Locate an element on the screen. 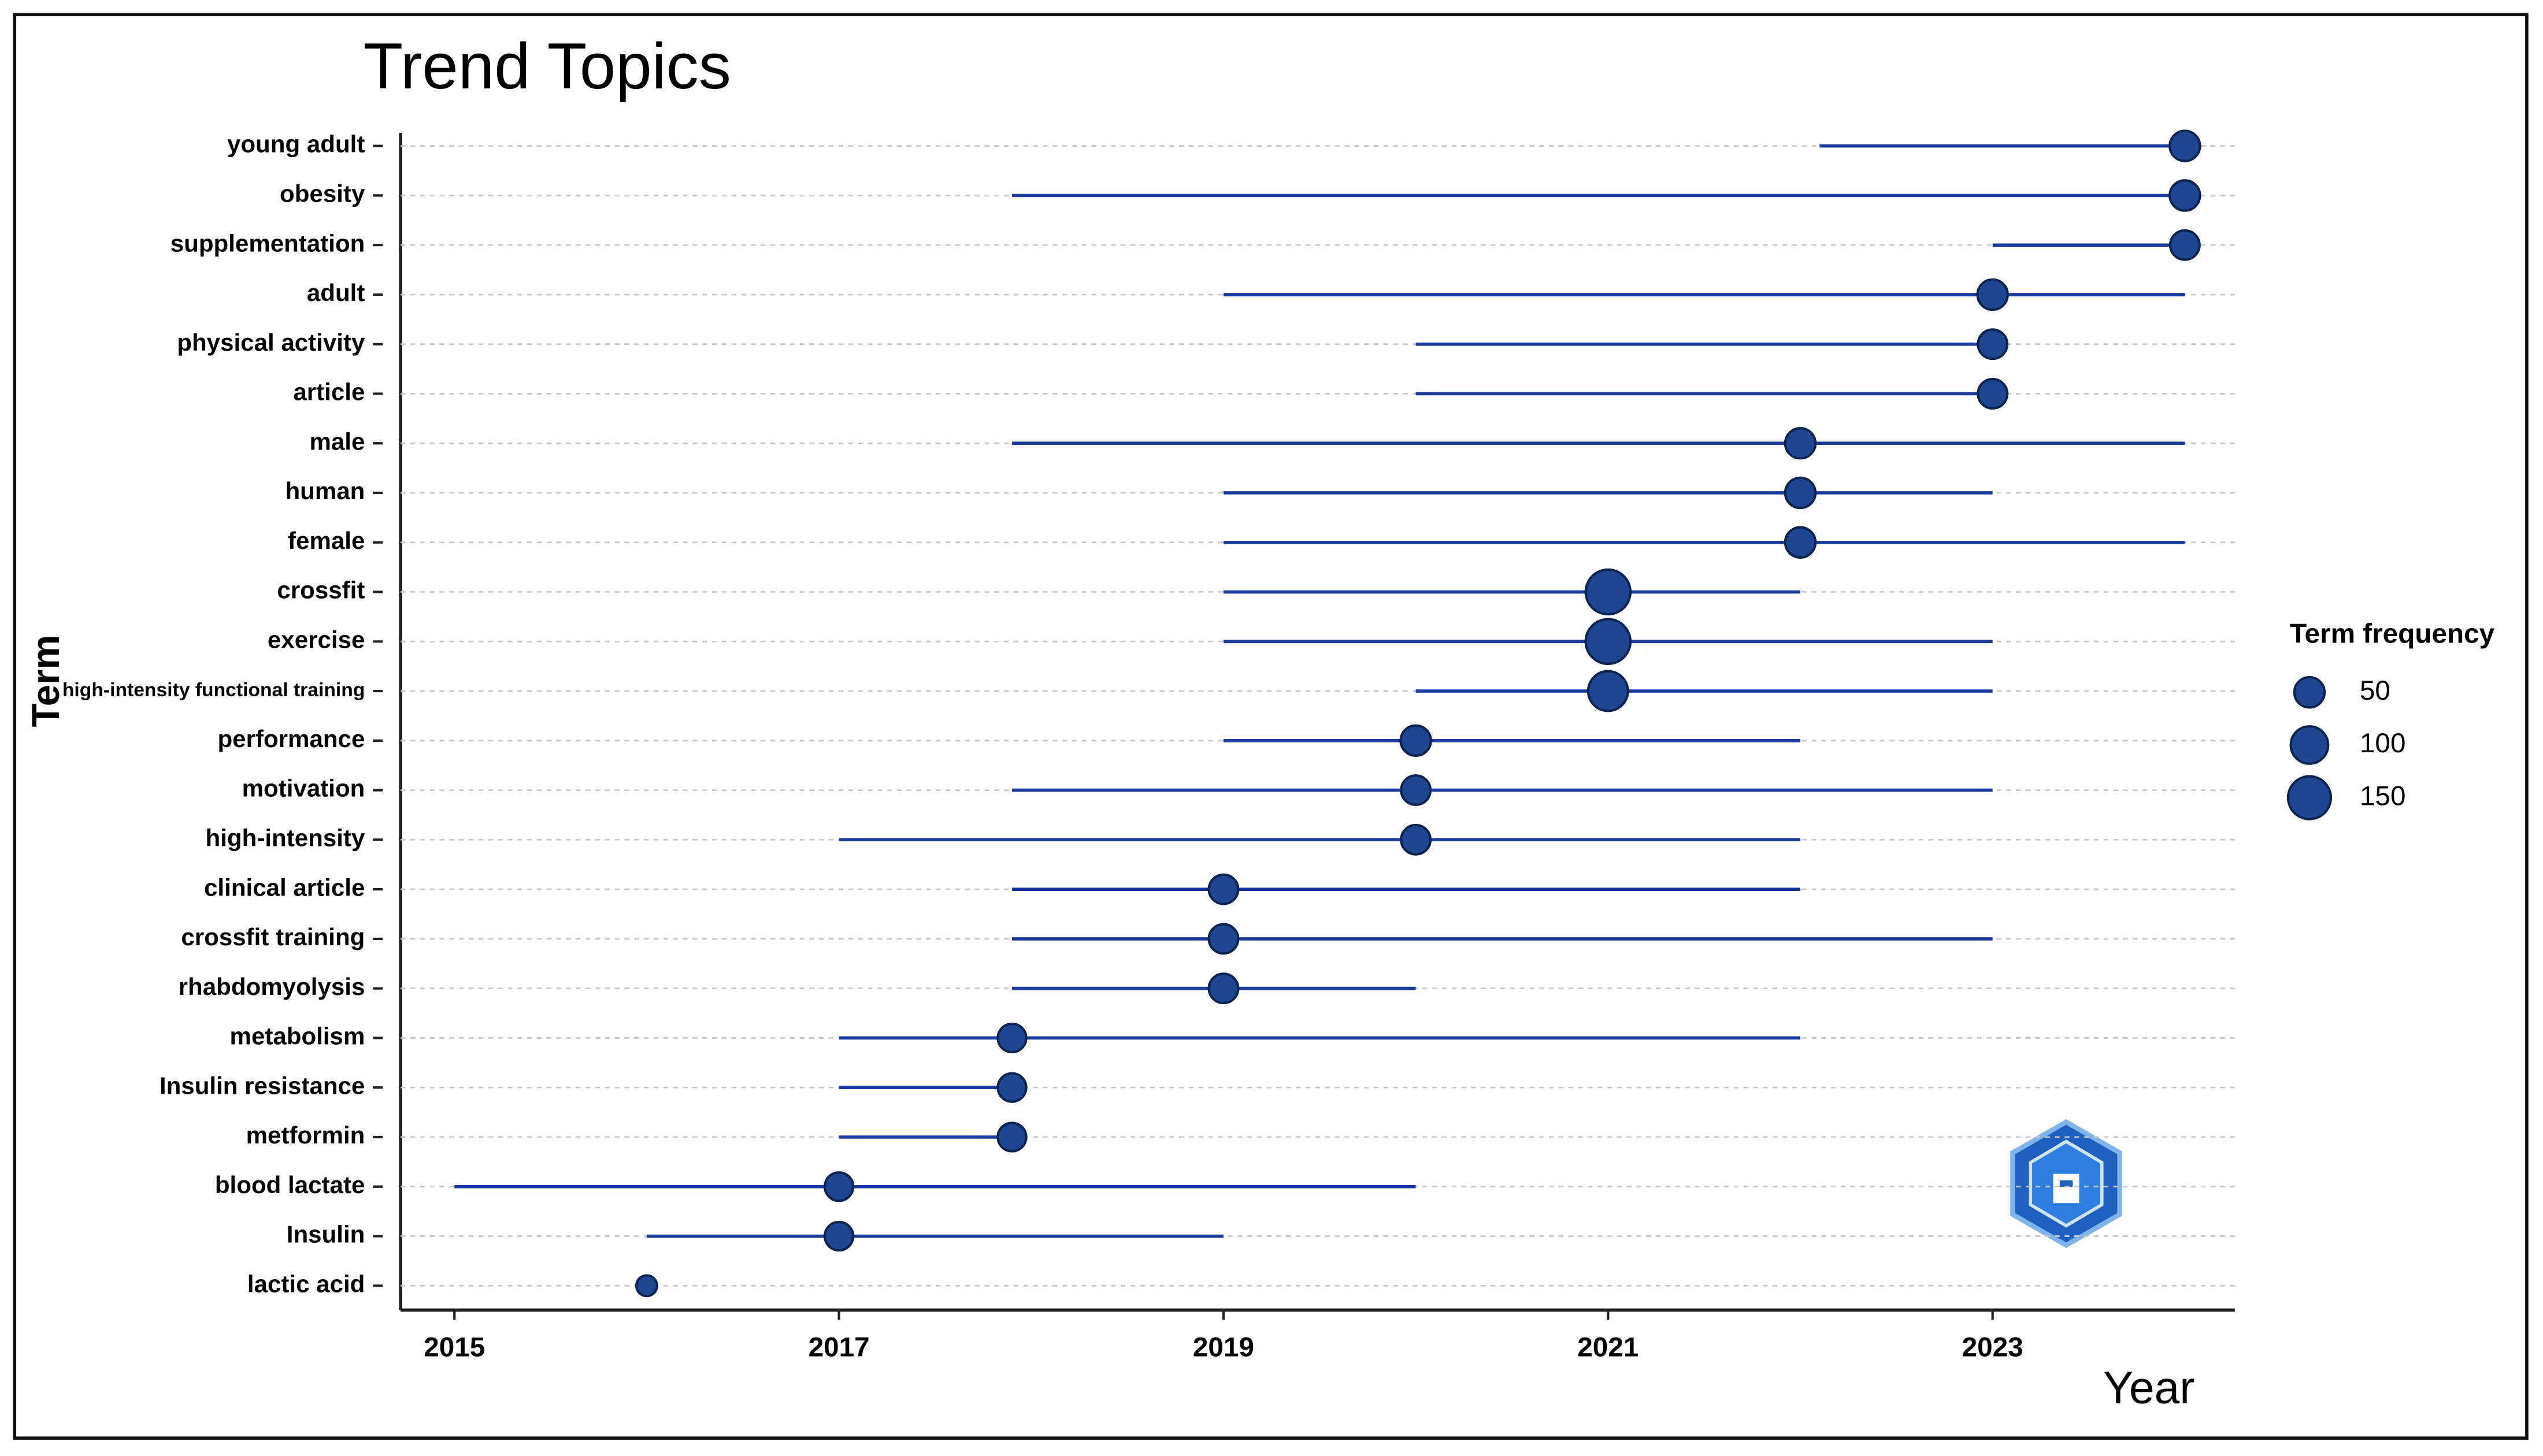  x-tick-label: 2023 is located at coordinates (1992, 1347).